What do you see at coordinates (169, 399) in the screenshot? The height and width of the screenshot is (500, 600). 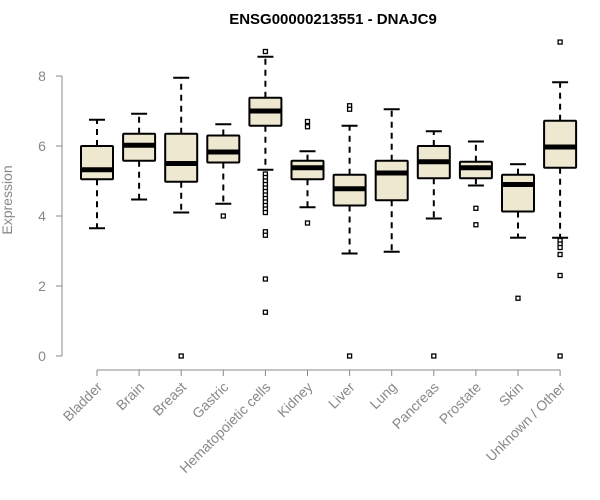 I see `x-tick-label: Breast` at bounding box center [169, 399].